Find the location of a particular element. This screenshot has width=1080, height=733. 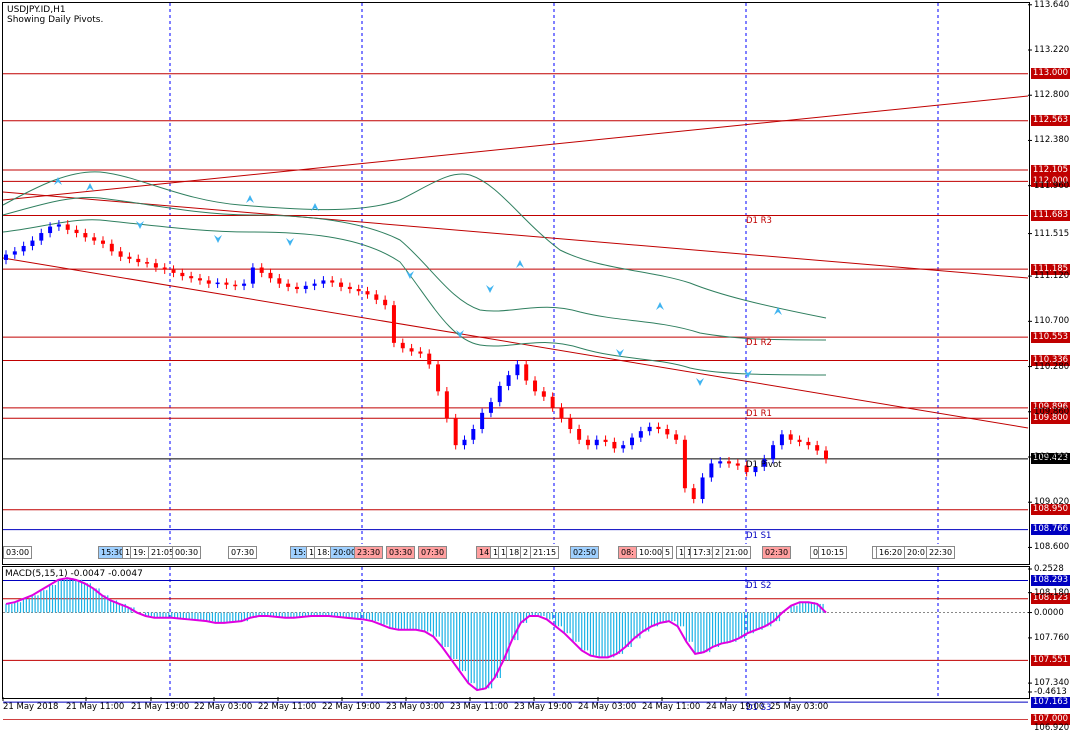

pivot-price-tag: 108.766 is located at coordinates (1050, 530).